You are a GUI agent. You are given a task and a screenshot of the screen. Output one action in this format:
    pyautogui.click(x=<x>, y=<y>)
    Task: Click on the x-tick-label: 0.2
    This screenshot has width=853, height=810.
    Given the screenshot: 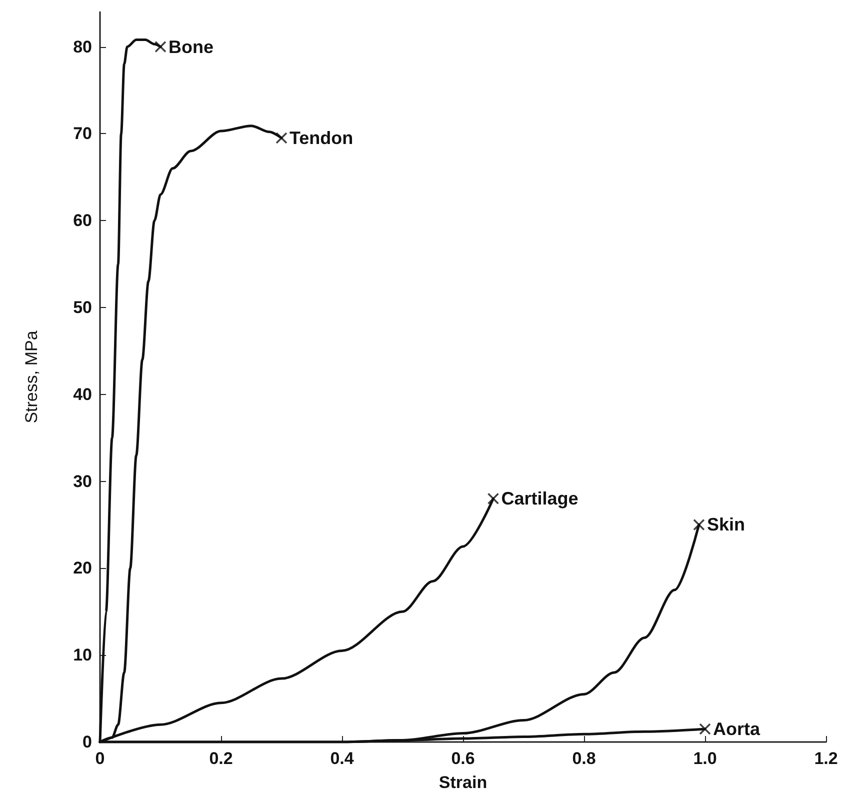 What is the action you would take?
    pyautogui.click(x=221, y=758)
    